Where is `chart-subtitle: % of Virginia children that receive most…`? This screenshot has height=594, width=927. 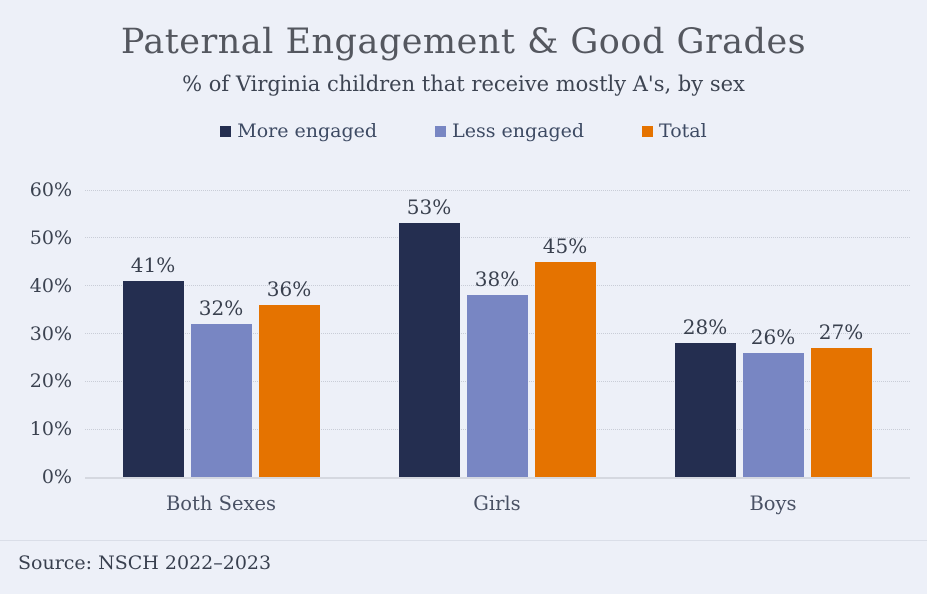
chart-subtitle: % of Virginia children that receive most… is located at coordinates (463, 84).